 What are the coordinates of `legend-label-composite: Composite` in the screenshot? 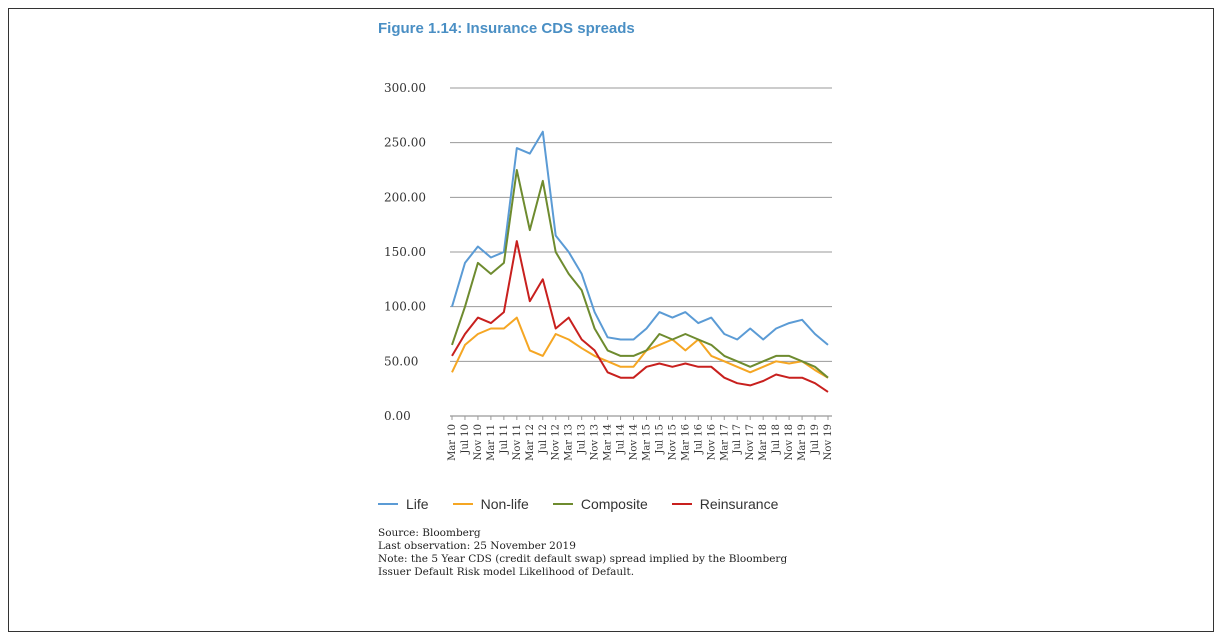 It's located at (614, 504).